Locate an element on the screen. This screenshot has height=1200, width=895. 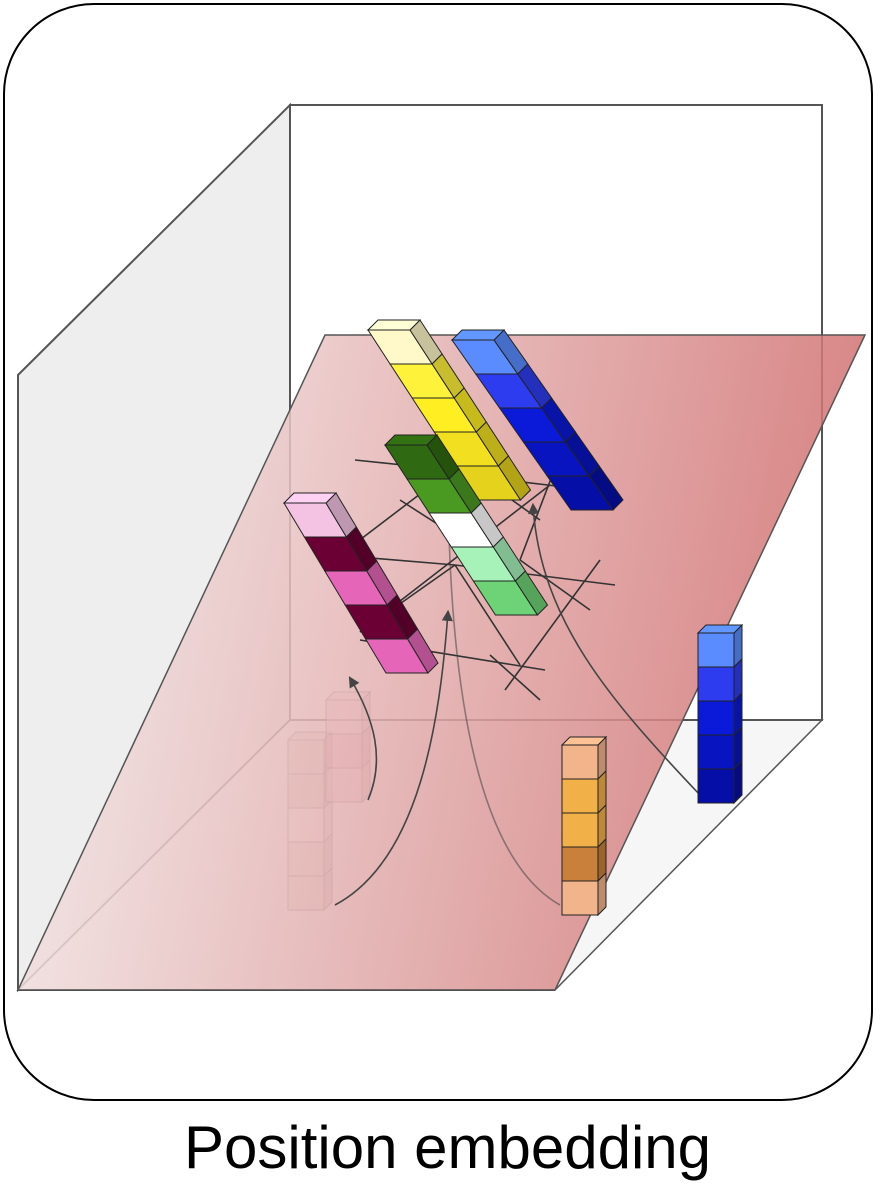
column-pink is located at coordinates (360, 583).